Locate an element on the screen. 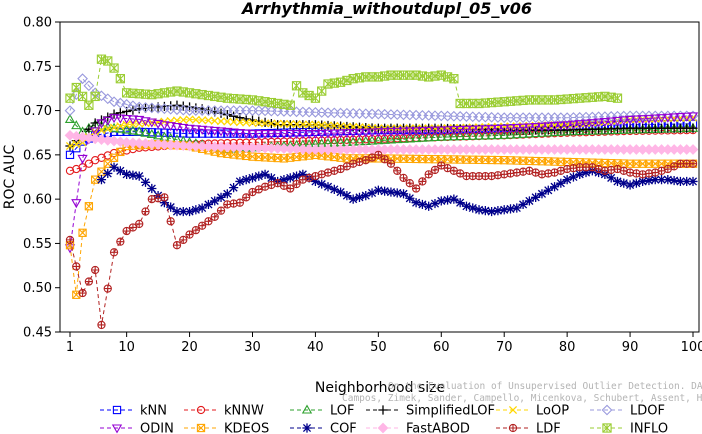 This screenshot has height=434, width=702. series-fastabod is located at coordinates (381, 142).